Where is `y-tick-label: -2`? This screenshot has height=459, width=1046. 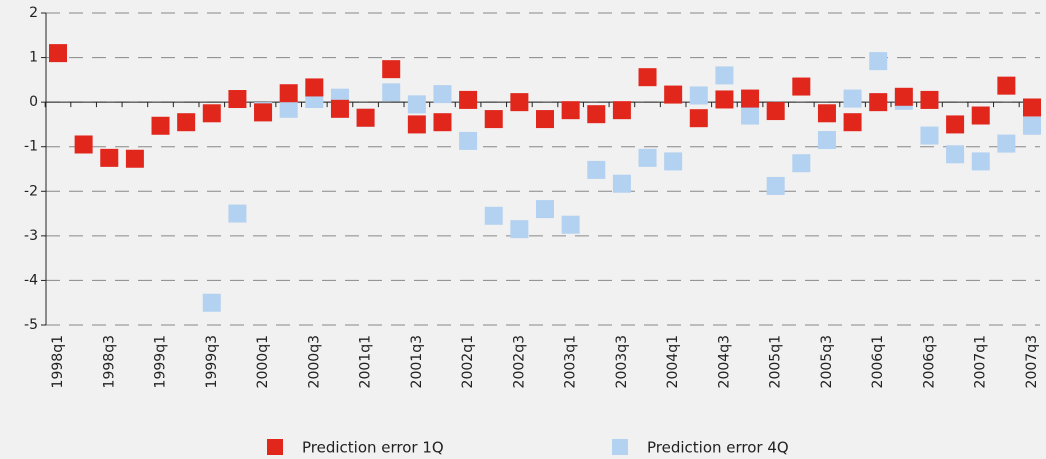
y-tick-label: -2 is located at coordinates (31, 191).